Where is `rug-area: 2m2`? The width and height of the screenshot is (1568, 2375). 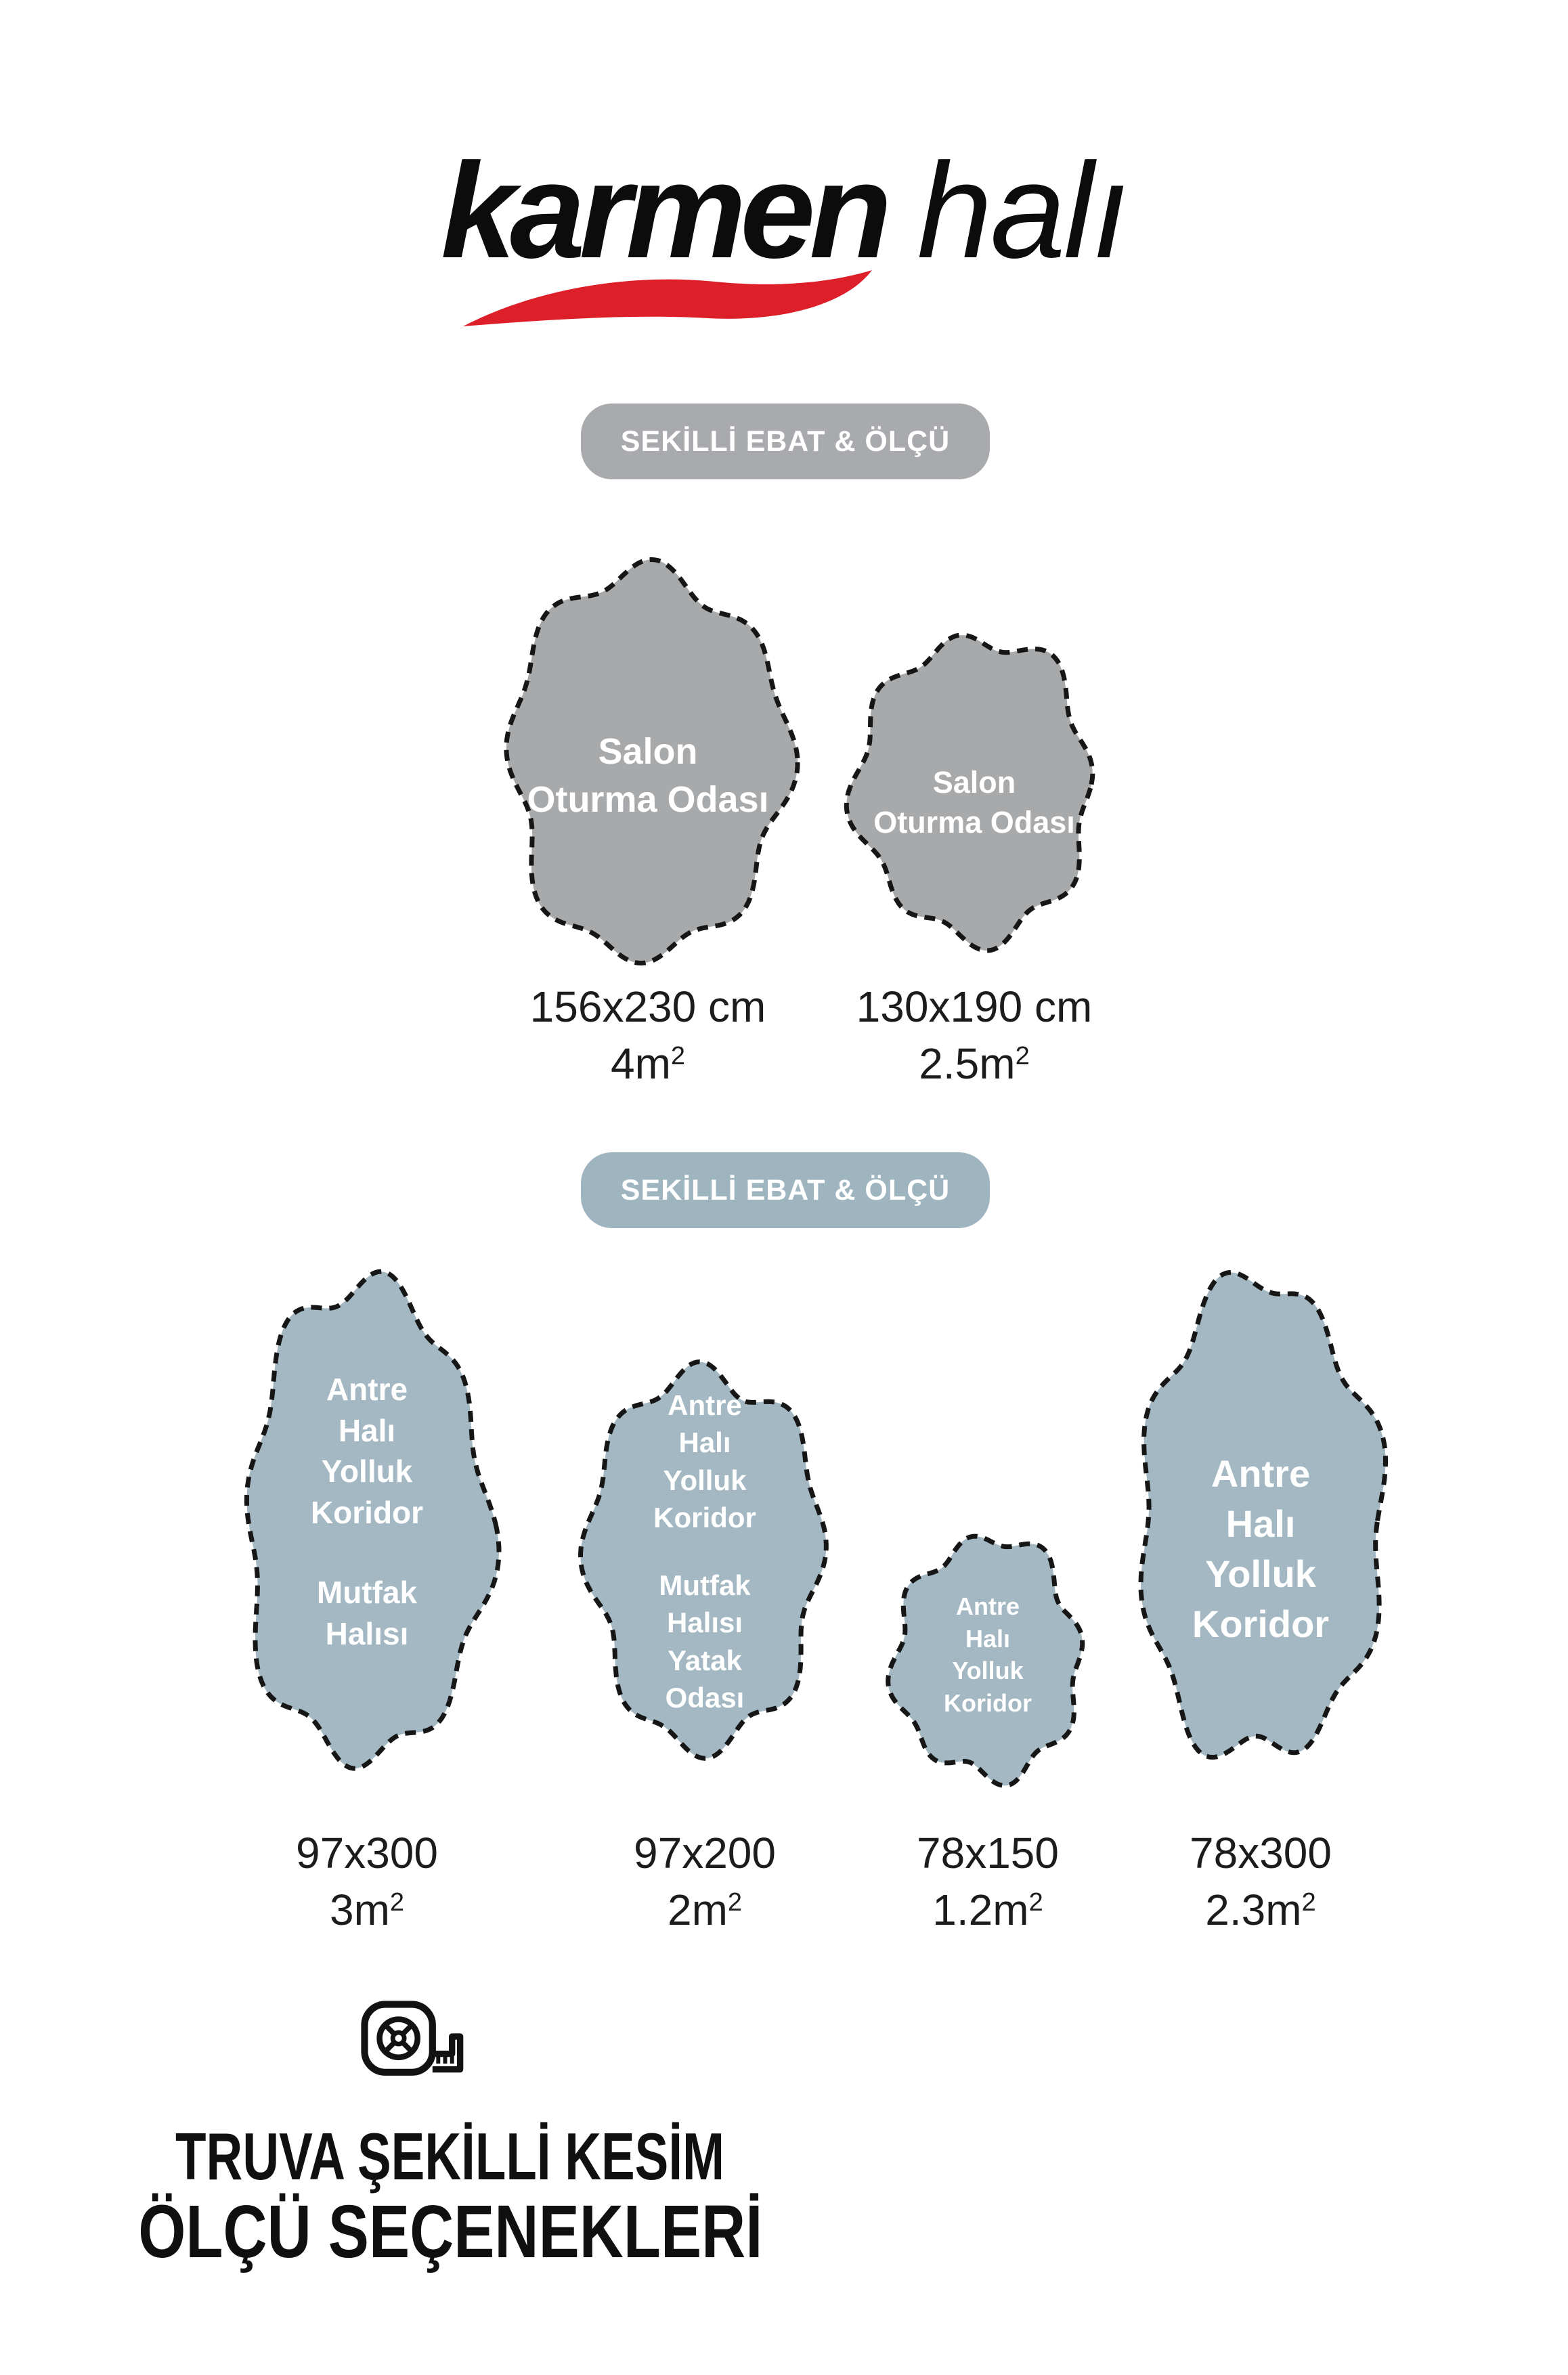
rug-area: 2m2 is located at coordinates (705, 1910).